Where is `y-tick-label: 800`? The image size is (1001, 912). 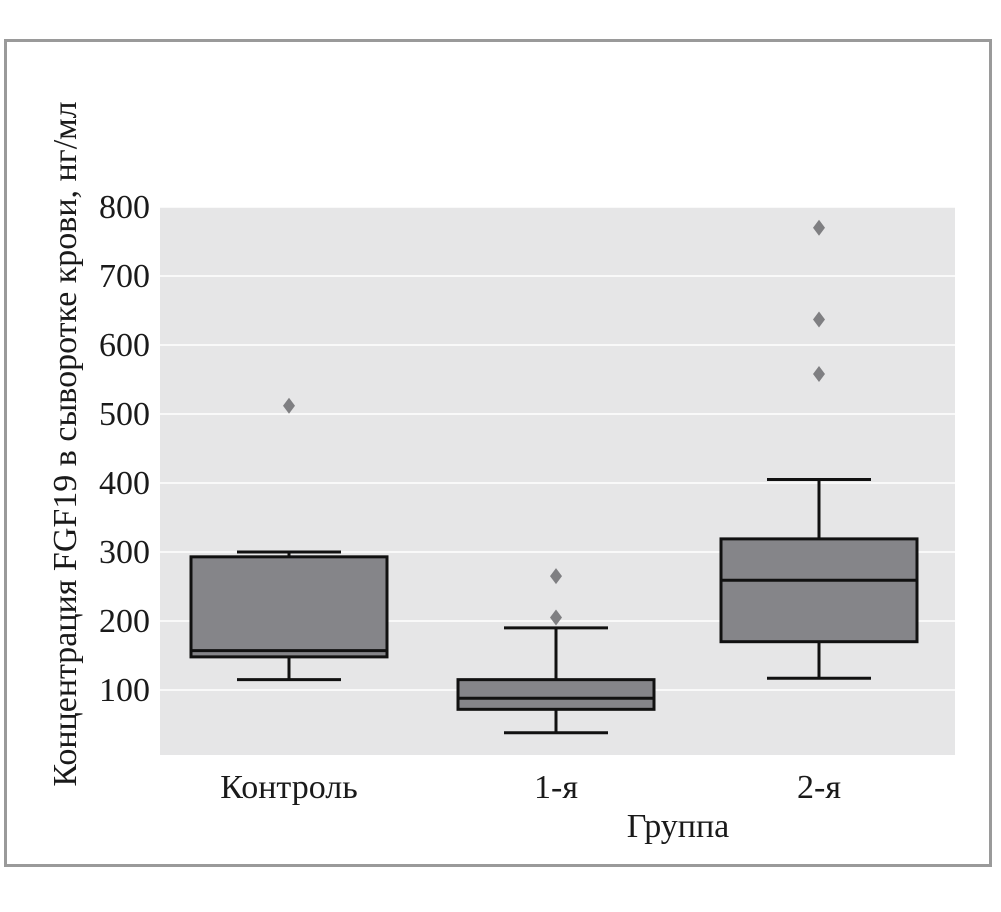
y-tick-label: 800 is located at coordinates (124, 207).